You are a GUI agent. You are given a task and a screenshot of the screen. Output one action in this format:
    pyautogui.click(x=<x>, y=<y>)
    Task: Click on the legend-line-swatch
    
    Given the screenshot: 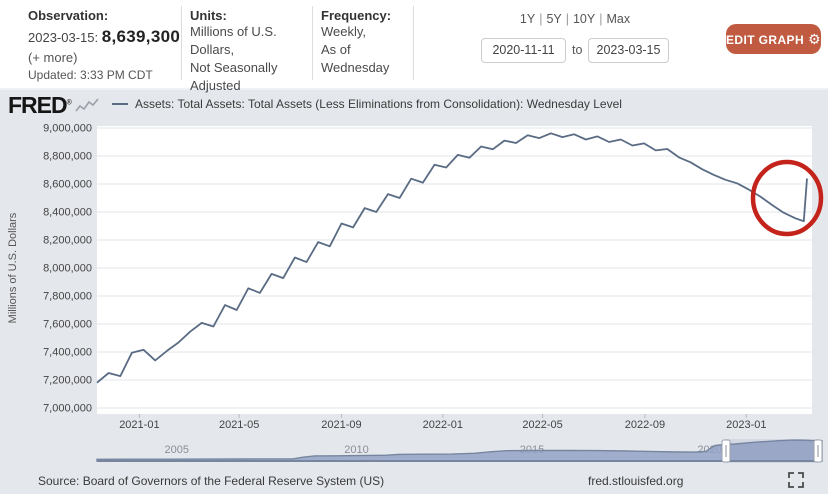 What is the action you would take?
    pyautogui.click(x=120, y=104)
    